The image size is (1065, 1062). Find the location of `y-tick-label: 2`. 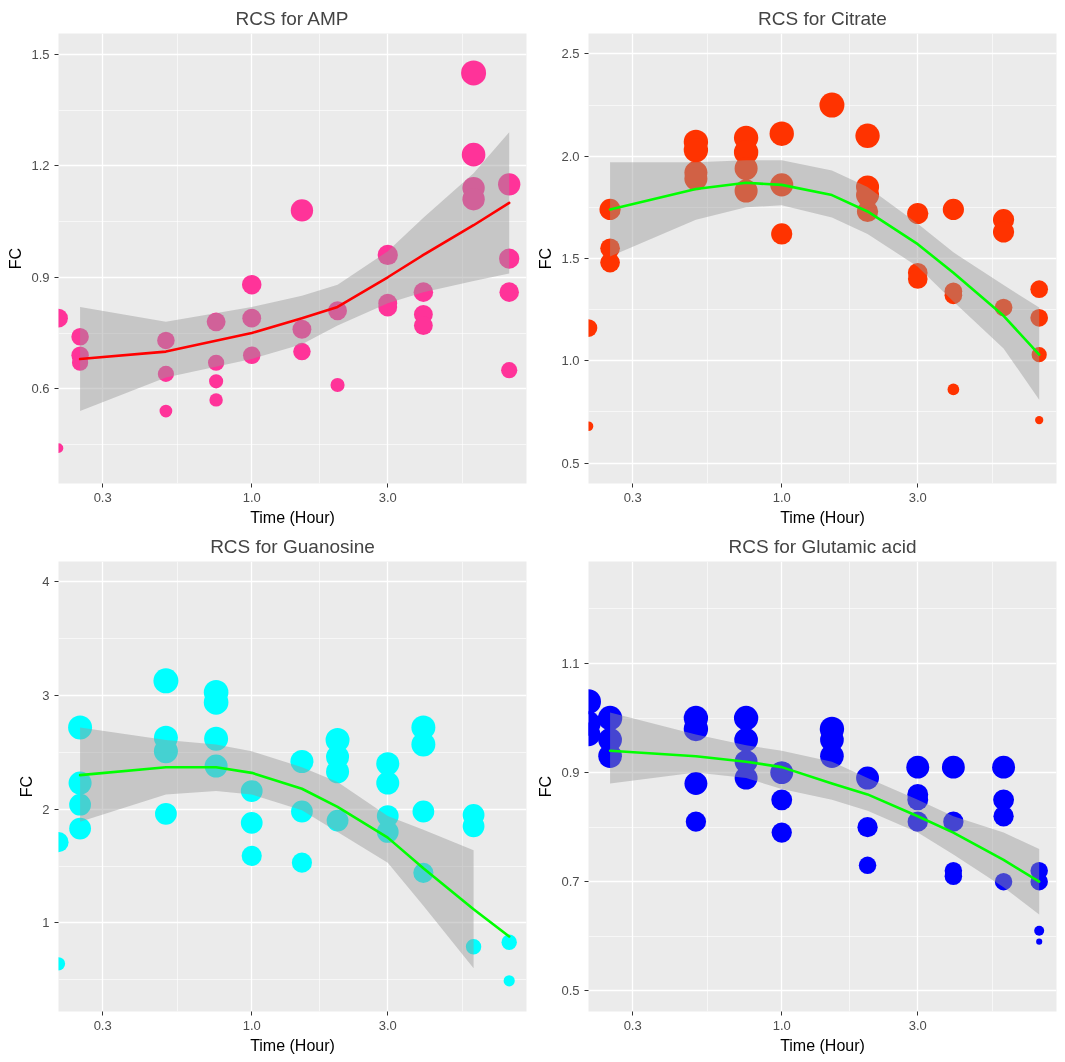

y-tick-label: 2 is located at coordinates (46, 809).